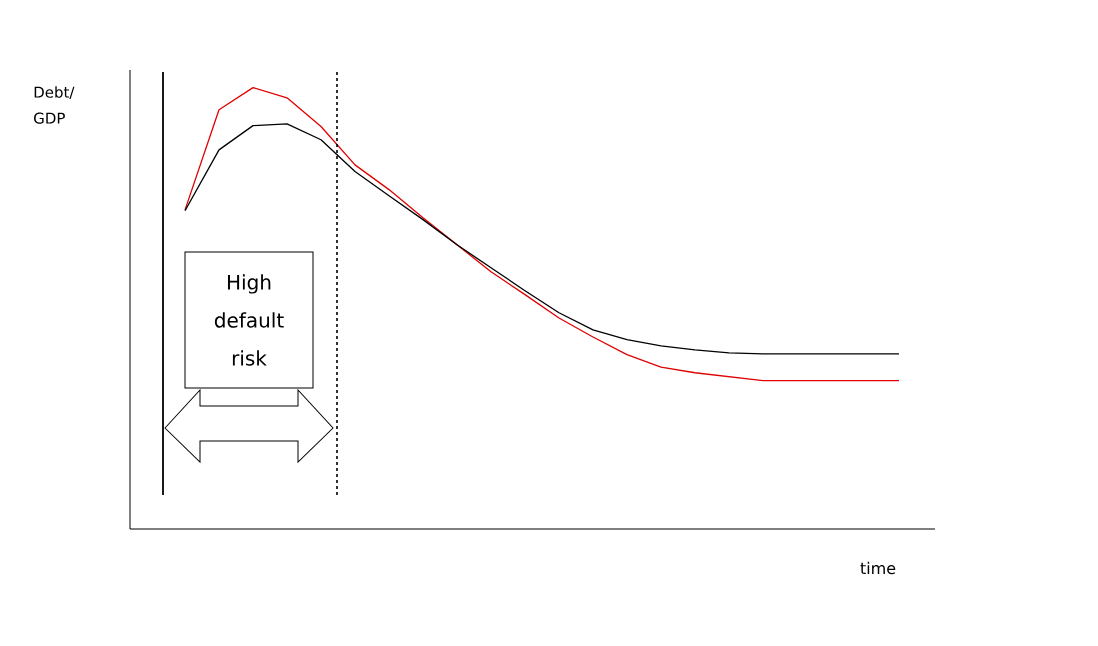  What do you see at coordinates (249, 320) in the screenshot?
I see `annotation: High default risk` at bounding box center [249, 320].